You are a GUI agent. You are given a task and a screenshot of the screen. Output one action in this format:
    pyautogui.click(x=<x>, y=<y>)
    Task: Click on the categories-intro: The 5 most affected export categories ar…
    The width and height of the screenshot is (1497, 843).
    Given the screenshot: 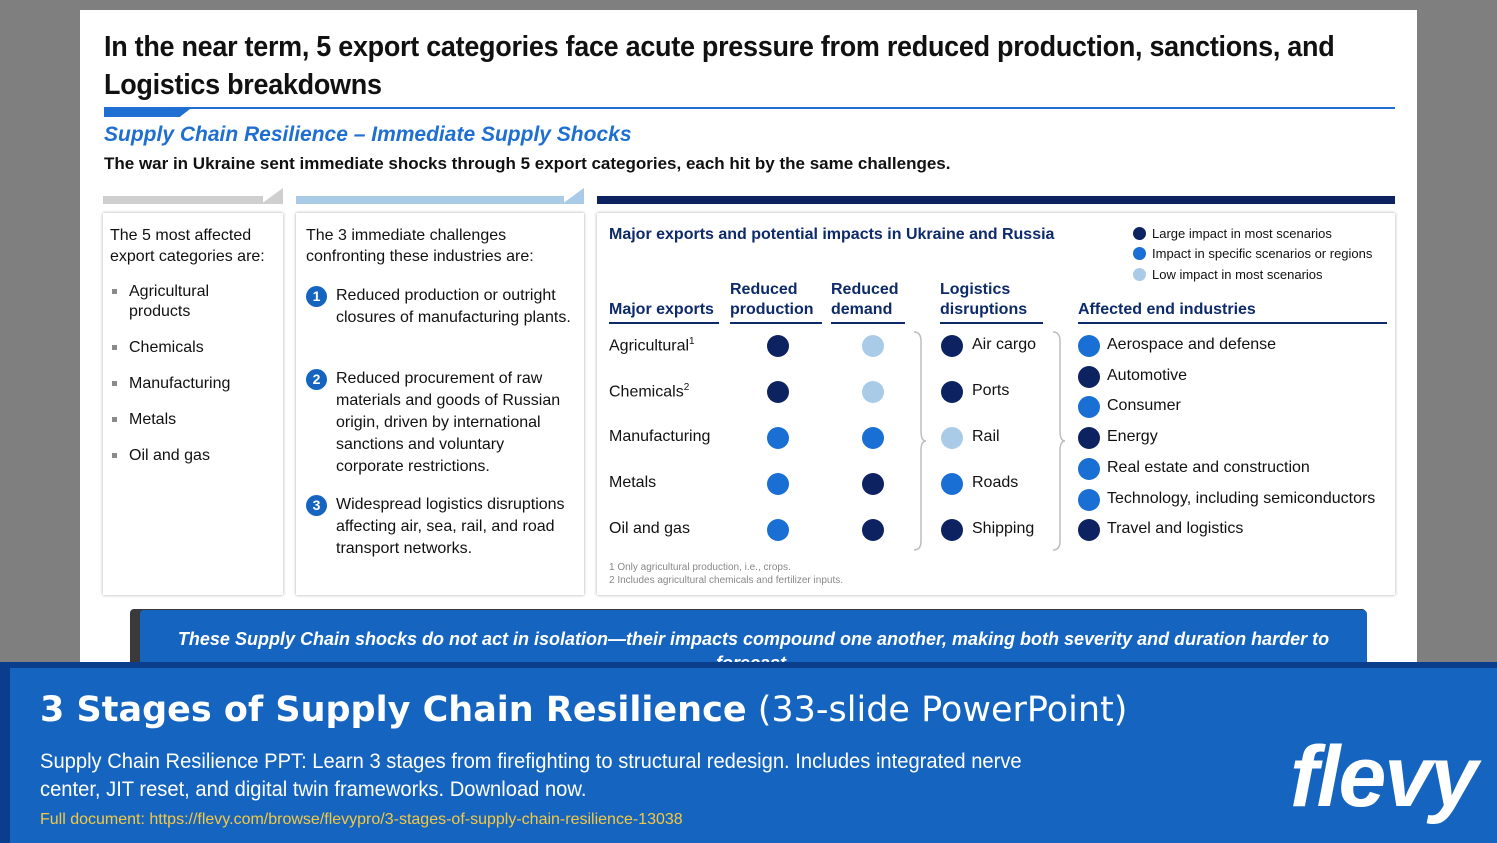 What is the action you would take?
    pyautogui.click(x=187, y=246)
    